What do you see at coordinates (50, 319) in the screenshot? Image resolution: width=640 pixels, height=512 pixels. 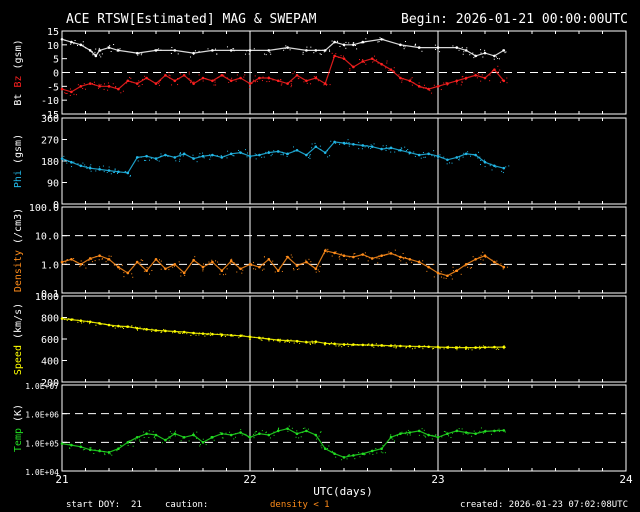 I see `y-tick-label: 800` at bounding box center [50, 319].